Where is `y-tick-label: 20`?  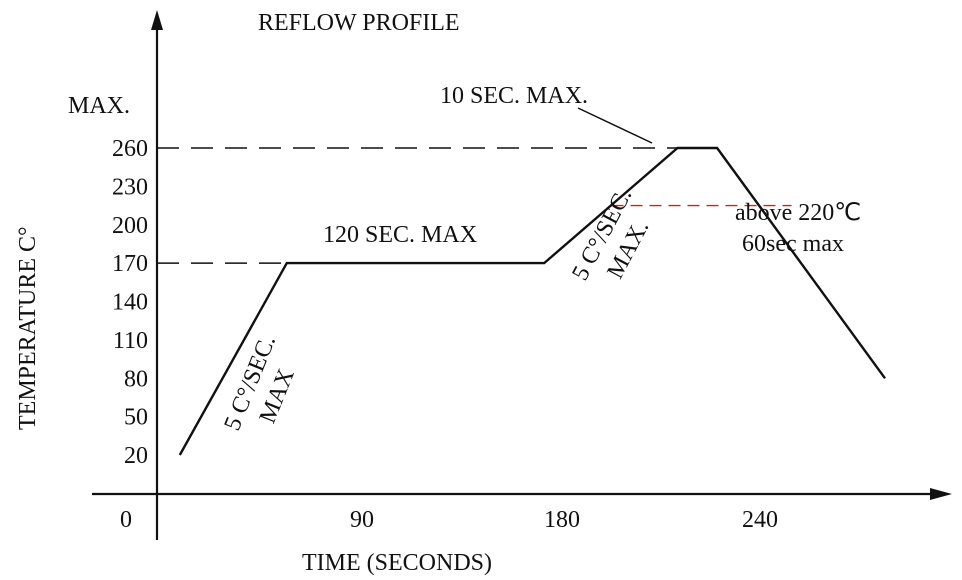 y-tick-label: 20 is located at coordinates (136, 456).